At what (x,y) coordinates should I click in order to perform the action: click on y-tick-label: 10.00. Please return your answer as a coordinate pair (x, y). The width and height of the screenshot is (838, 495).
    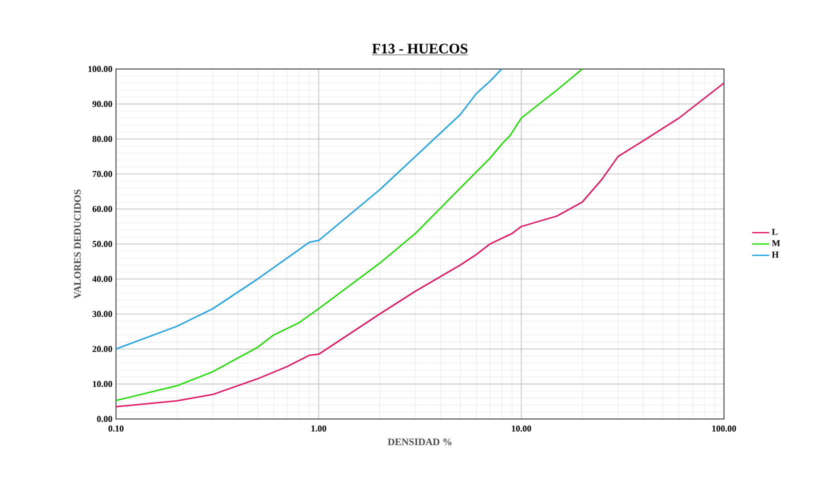
    Looking at the image, I should click on (102, 384).